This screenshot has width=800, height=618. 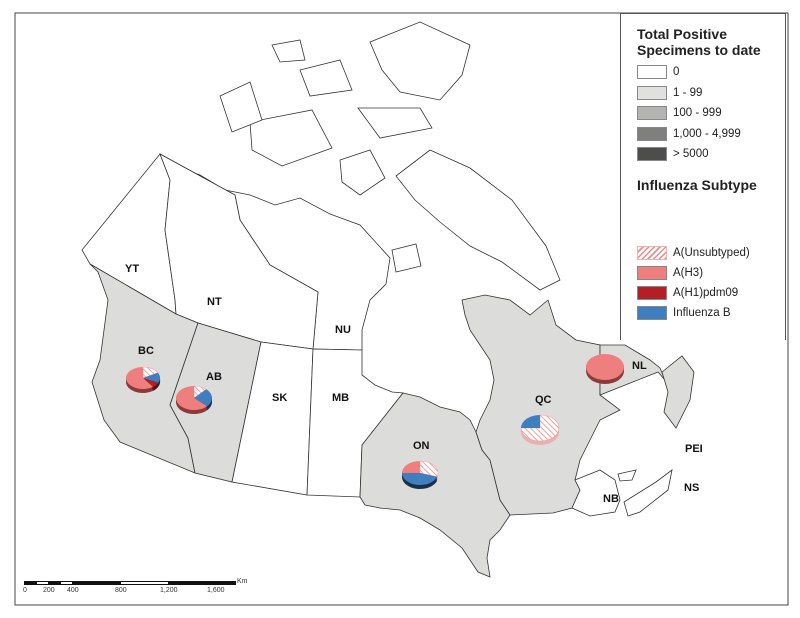 What do you see at coordinates (679, 113) in the screenshot?
I see `legend-class-2: 100 - 999` at bounding box center [679, 113].